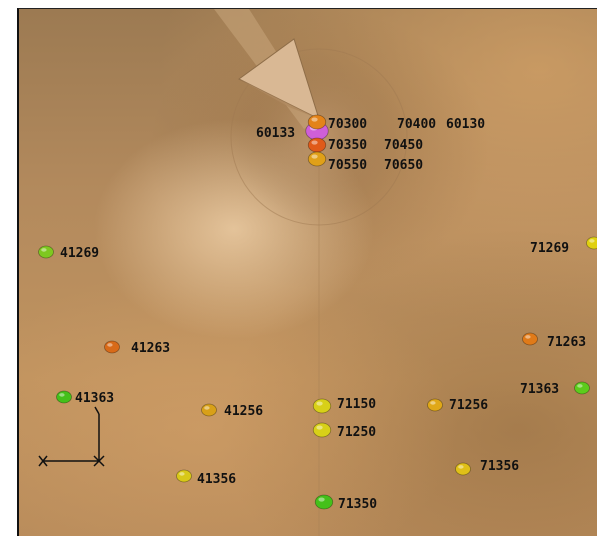 The image size is (597, 536). What do you see at coordinates (468, 406) in the screenshot?
I see `marker-label-71256: 71256` at bounding box center [468, 406].